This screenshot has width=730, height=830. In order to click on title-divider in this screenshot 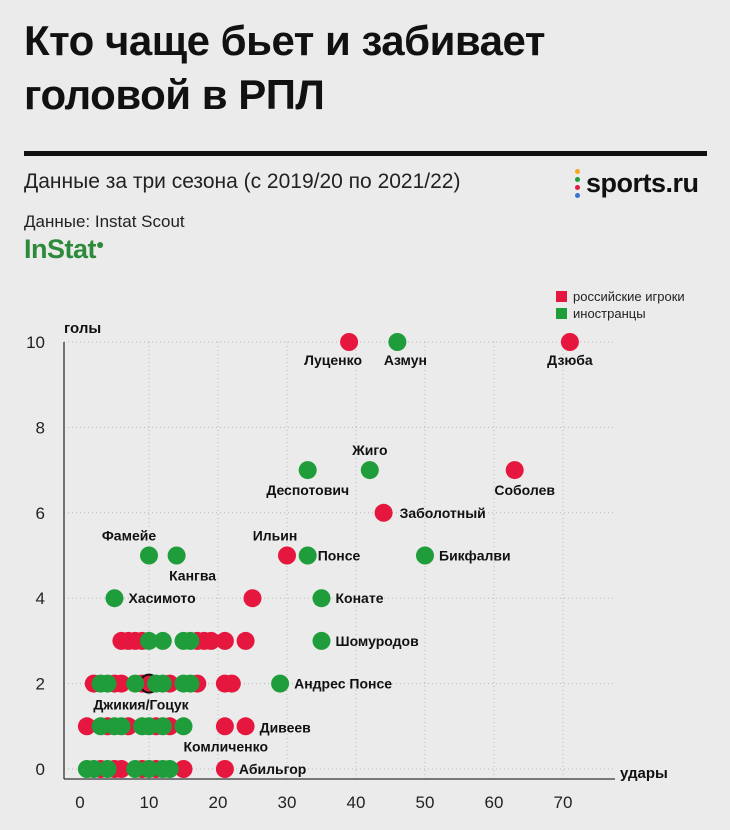, I will do `click(365, 153)`.